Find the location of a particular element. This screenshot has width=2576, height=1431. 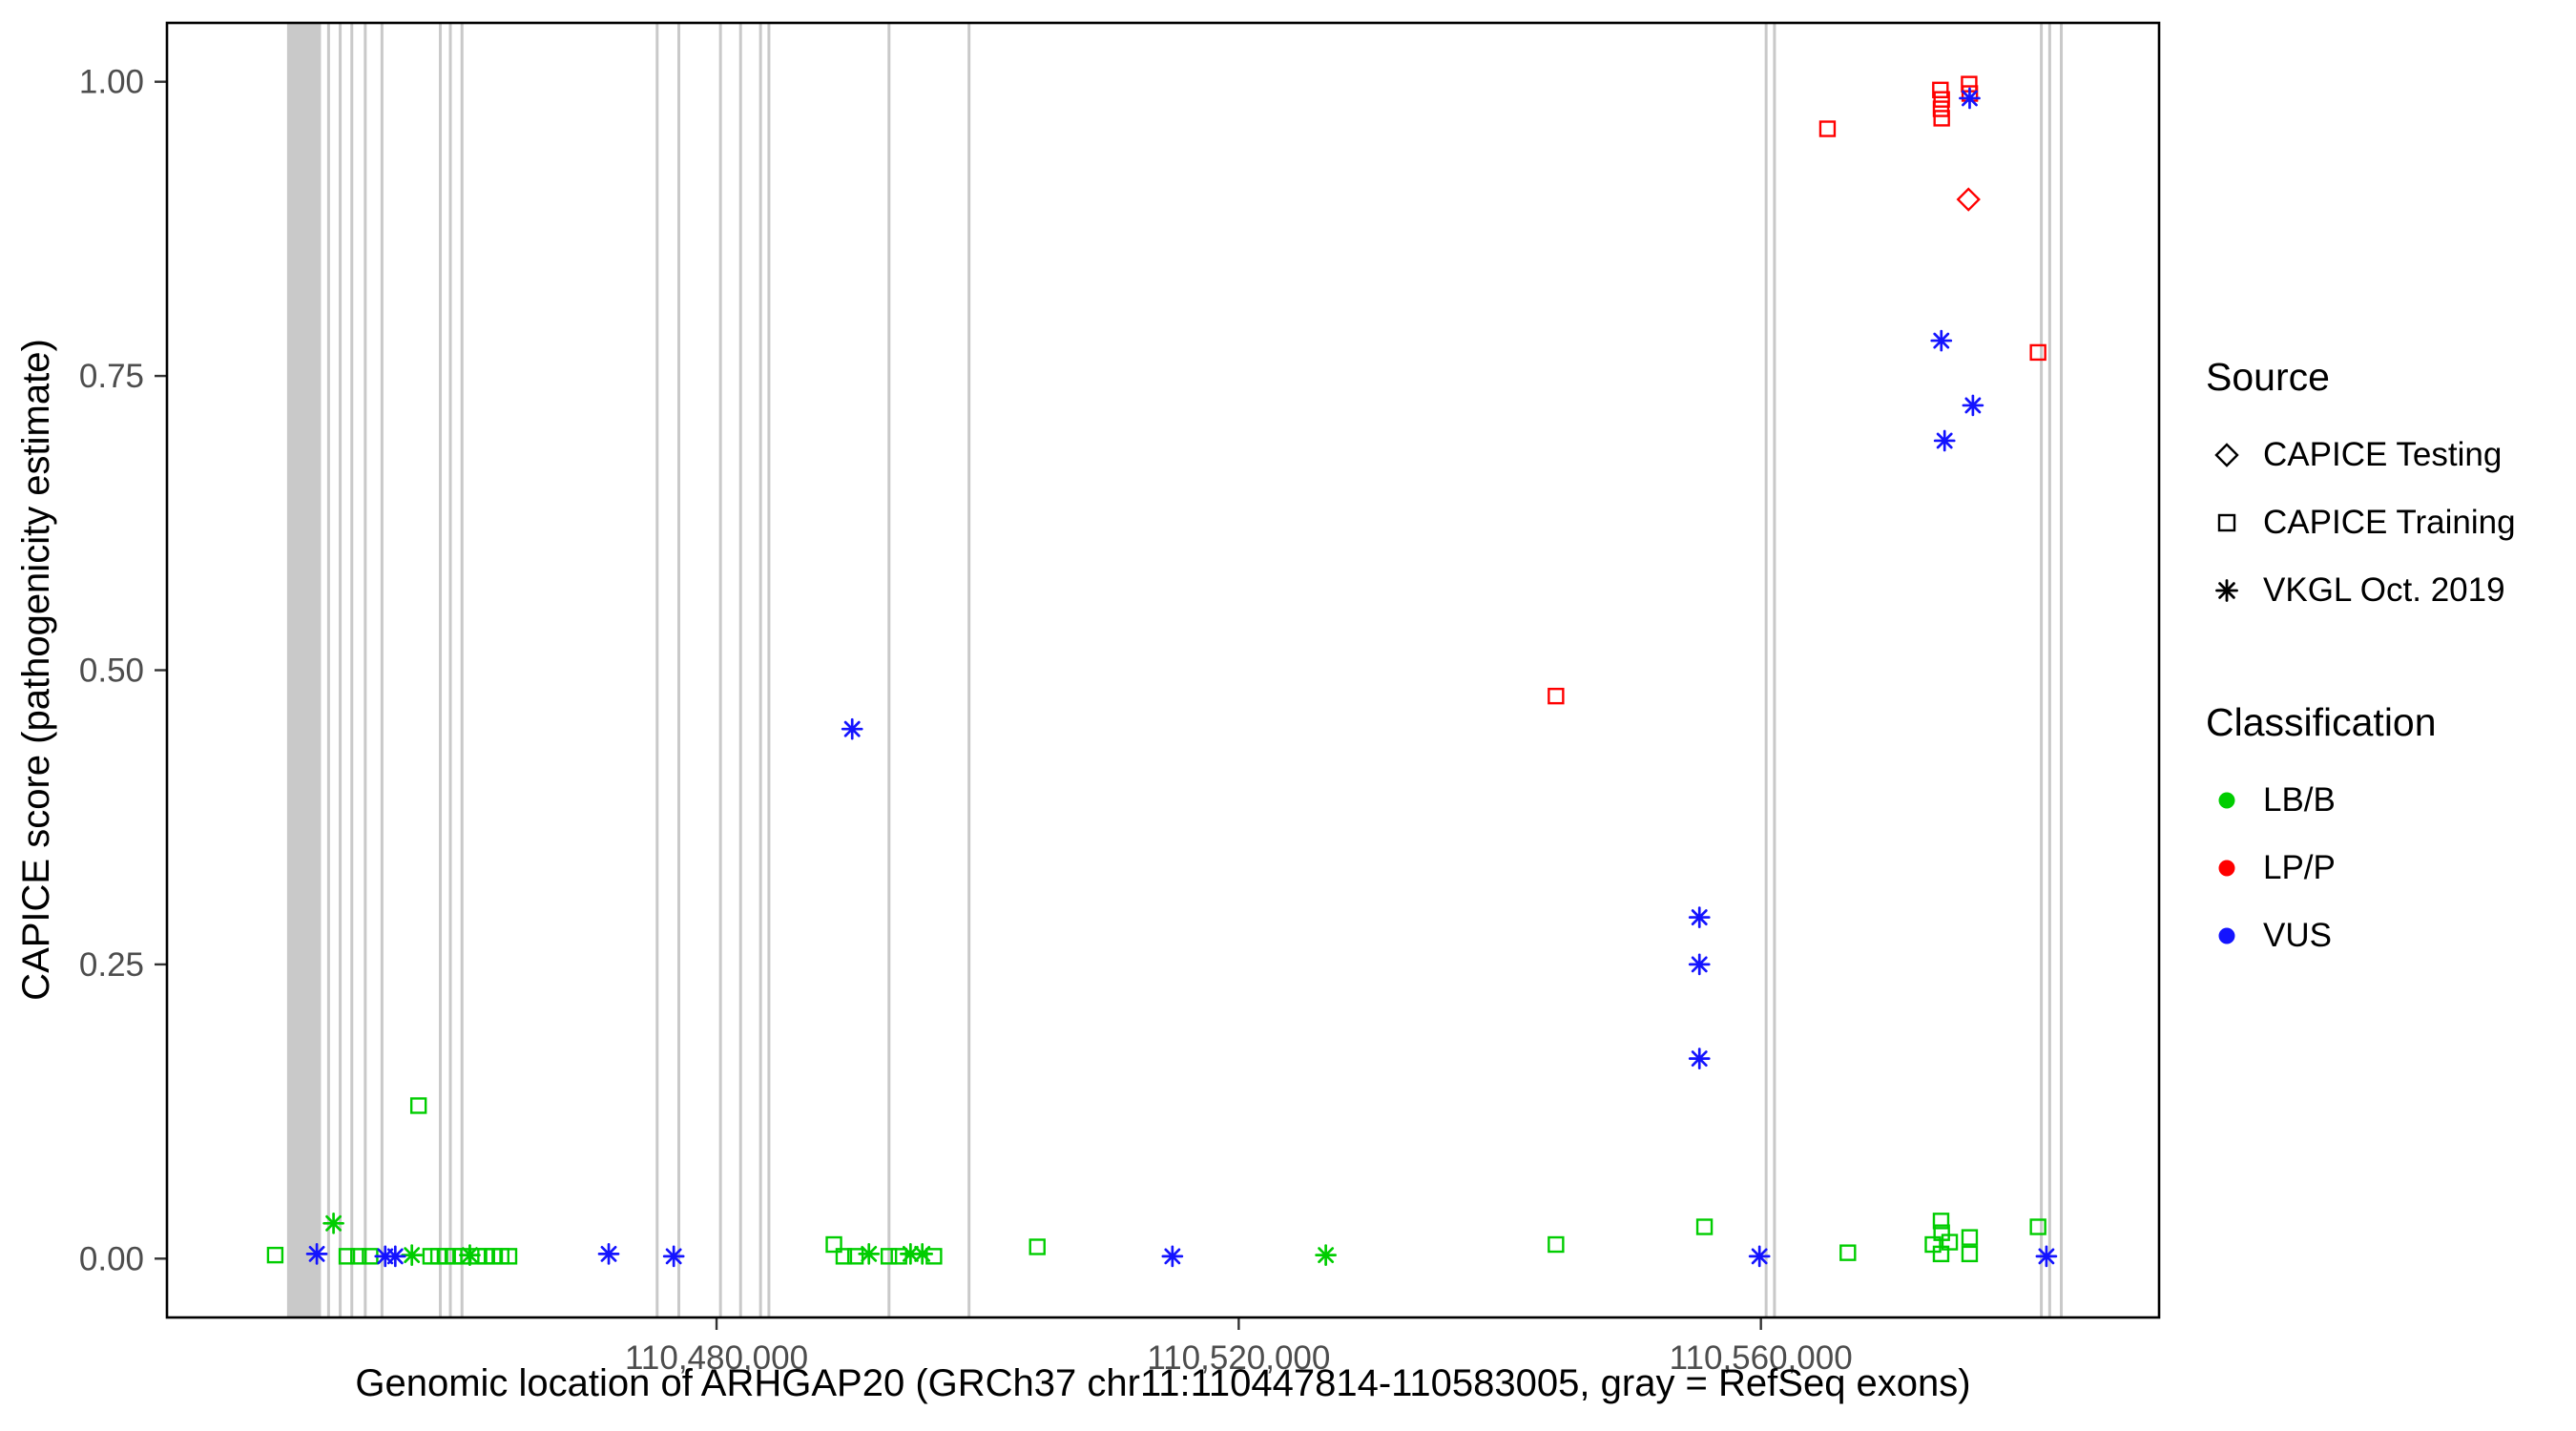

legend-item-label: LP/P is located at coordinates (2299, 867).